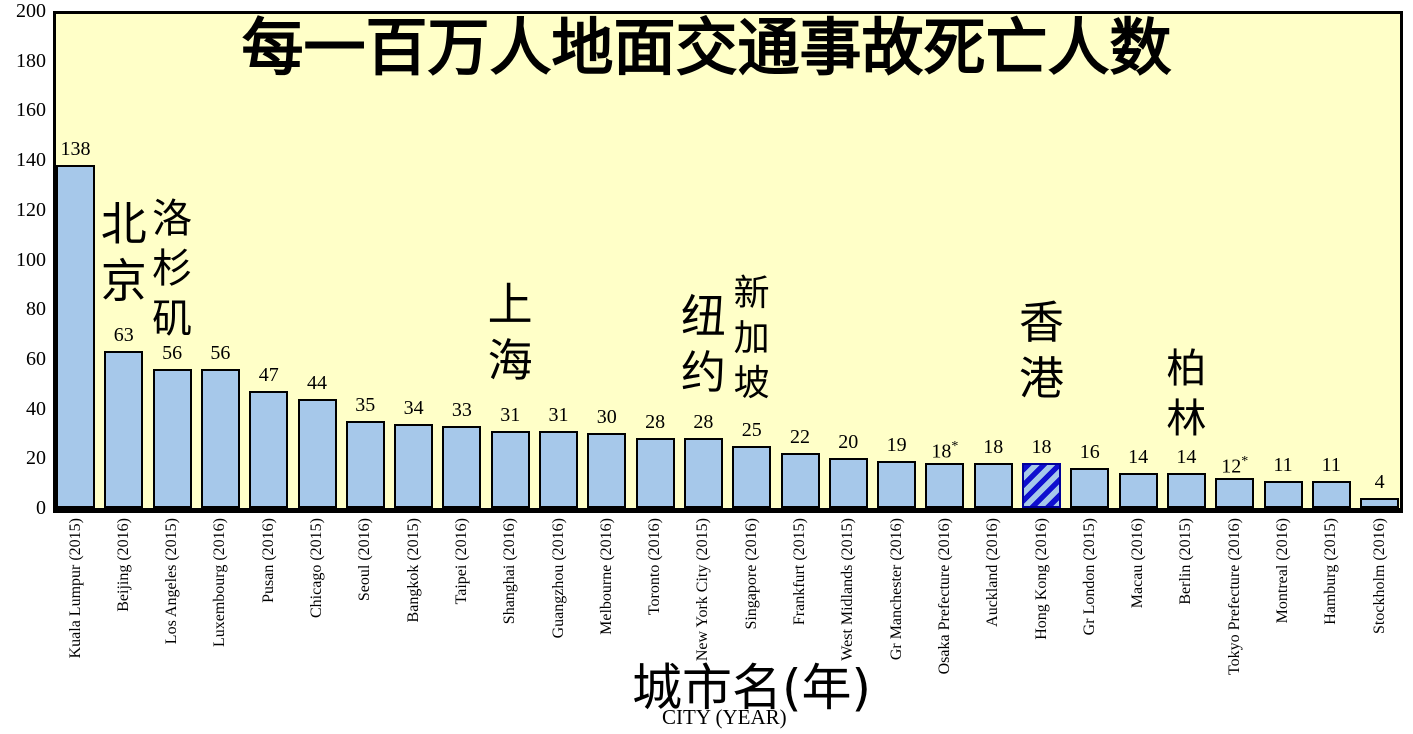  I want to click on x-tick-label: Frankfurt (2015), so click(799, 572).